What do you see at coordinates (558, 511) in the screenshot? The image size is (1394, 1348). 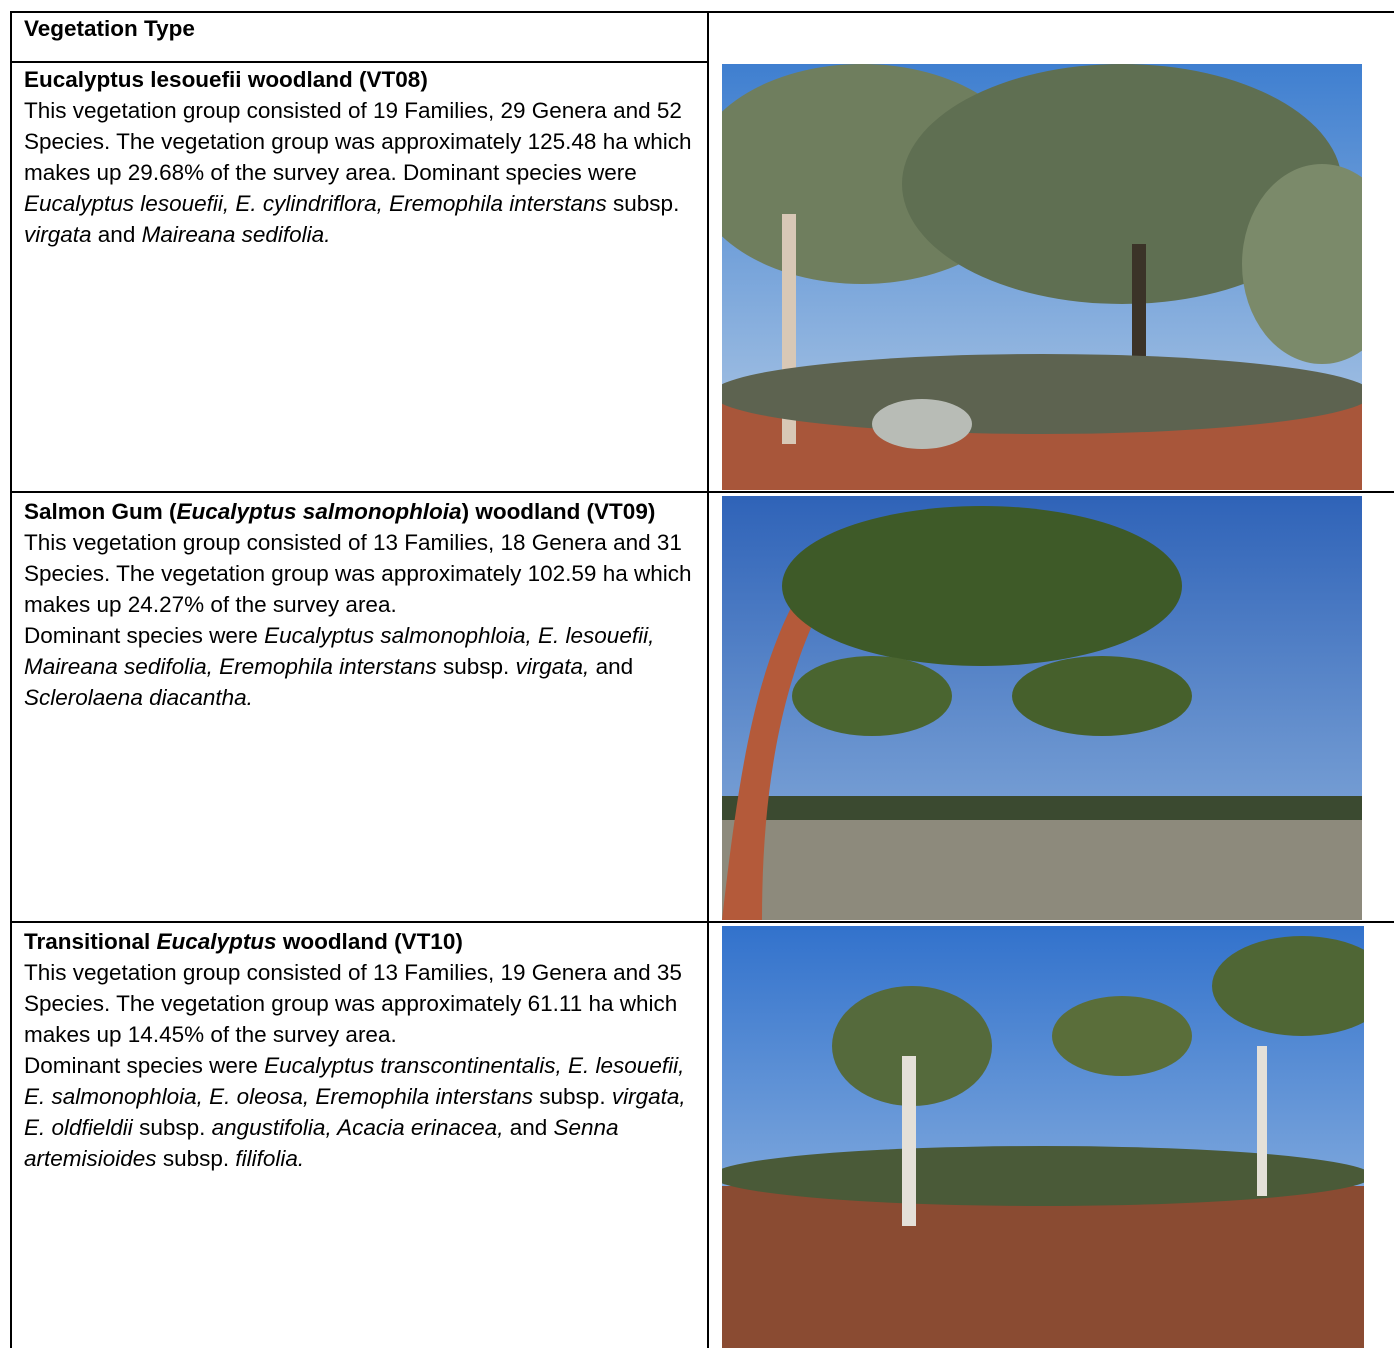 I see `text-run: ) woodland (VT09)` at bounding box center [558, 511].